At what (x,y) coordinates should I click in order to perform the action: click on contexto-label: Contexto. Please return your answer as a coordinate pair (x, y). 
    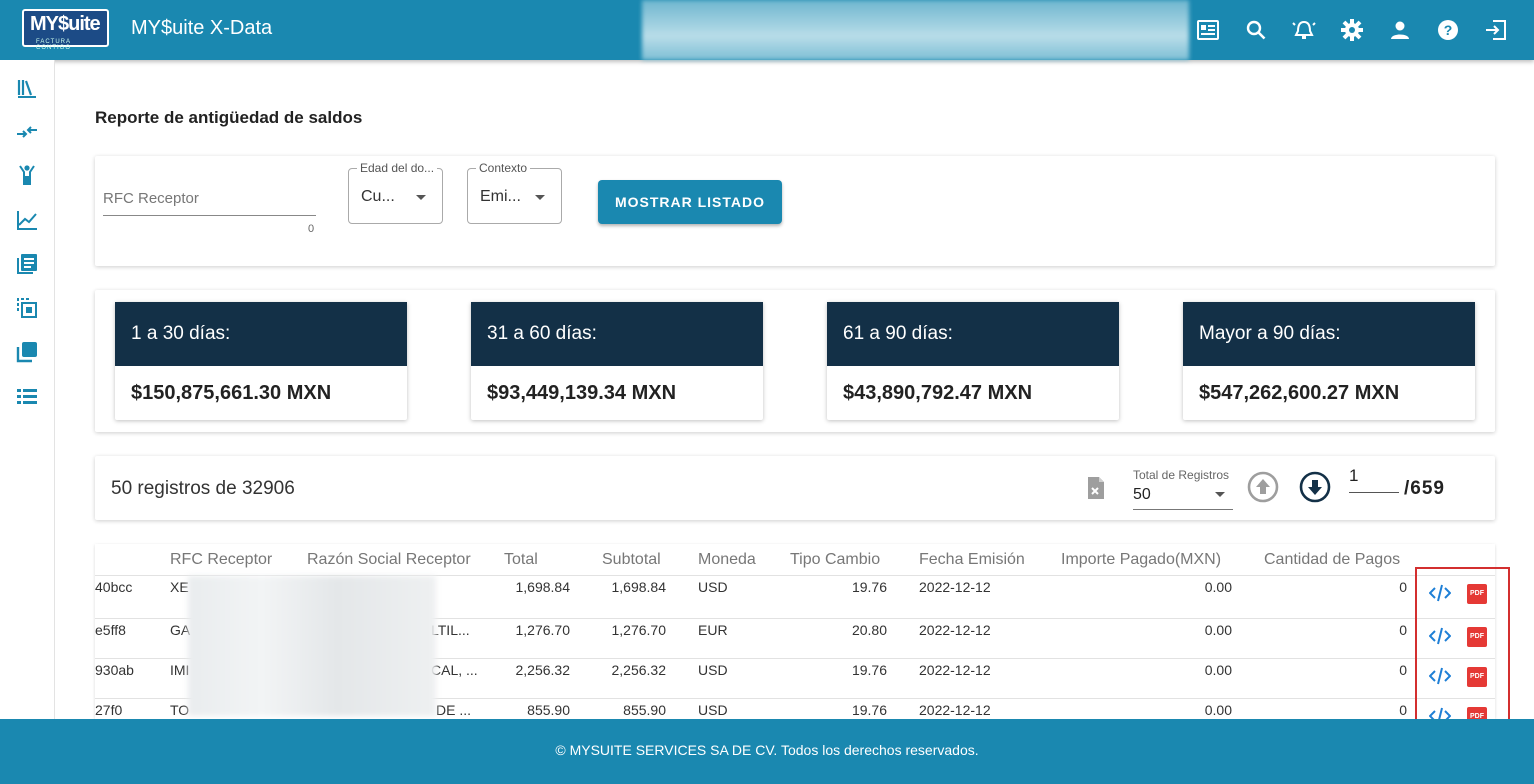
    Looking at the image, I should click on (503, 168).